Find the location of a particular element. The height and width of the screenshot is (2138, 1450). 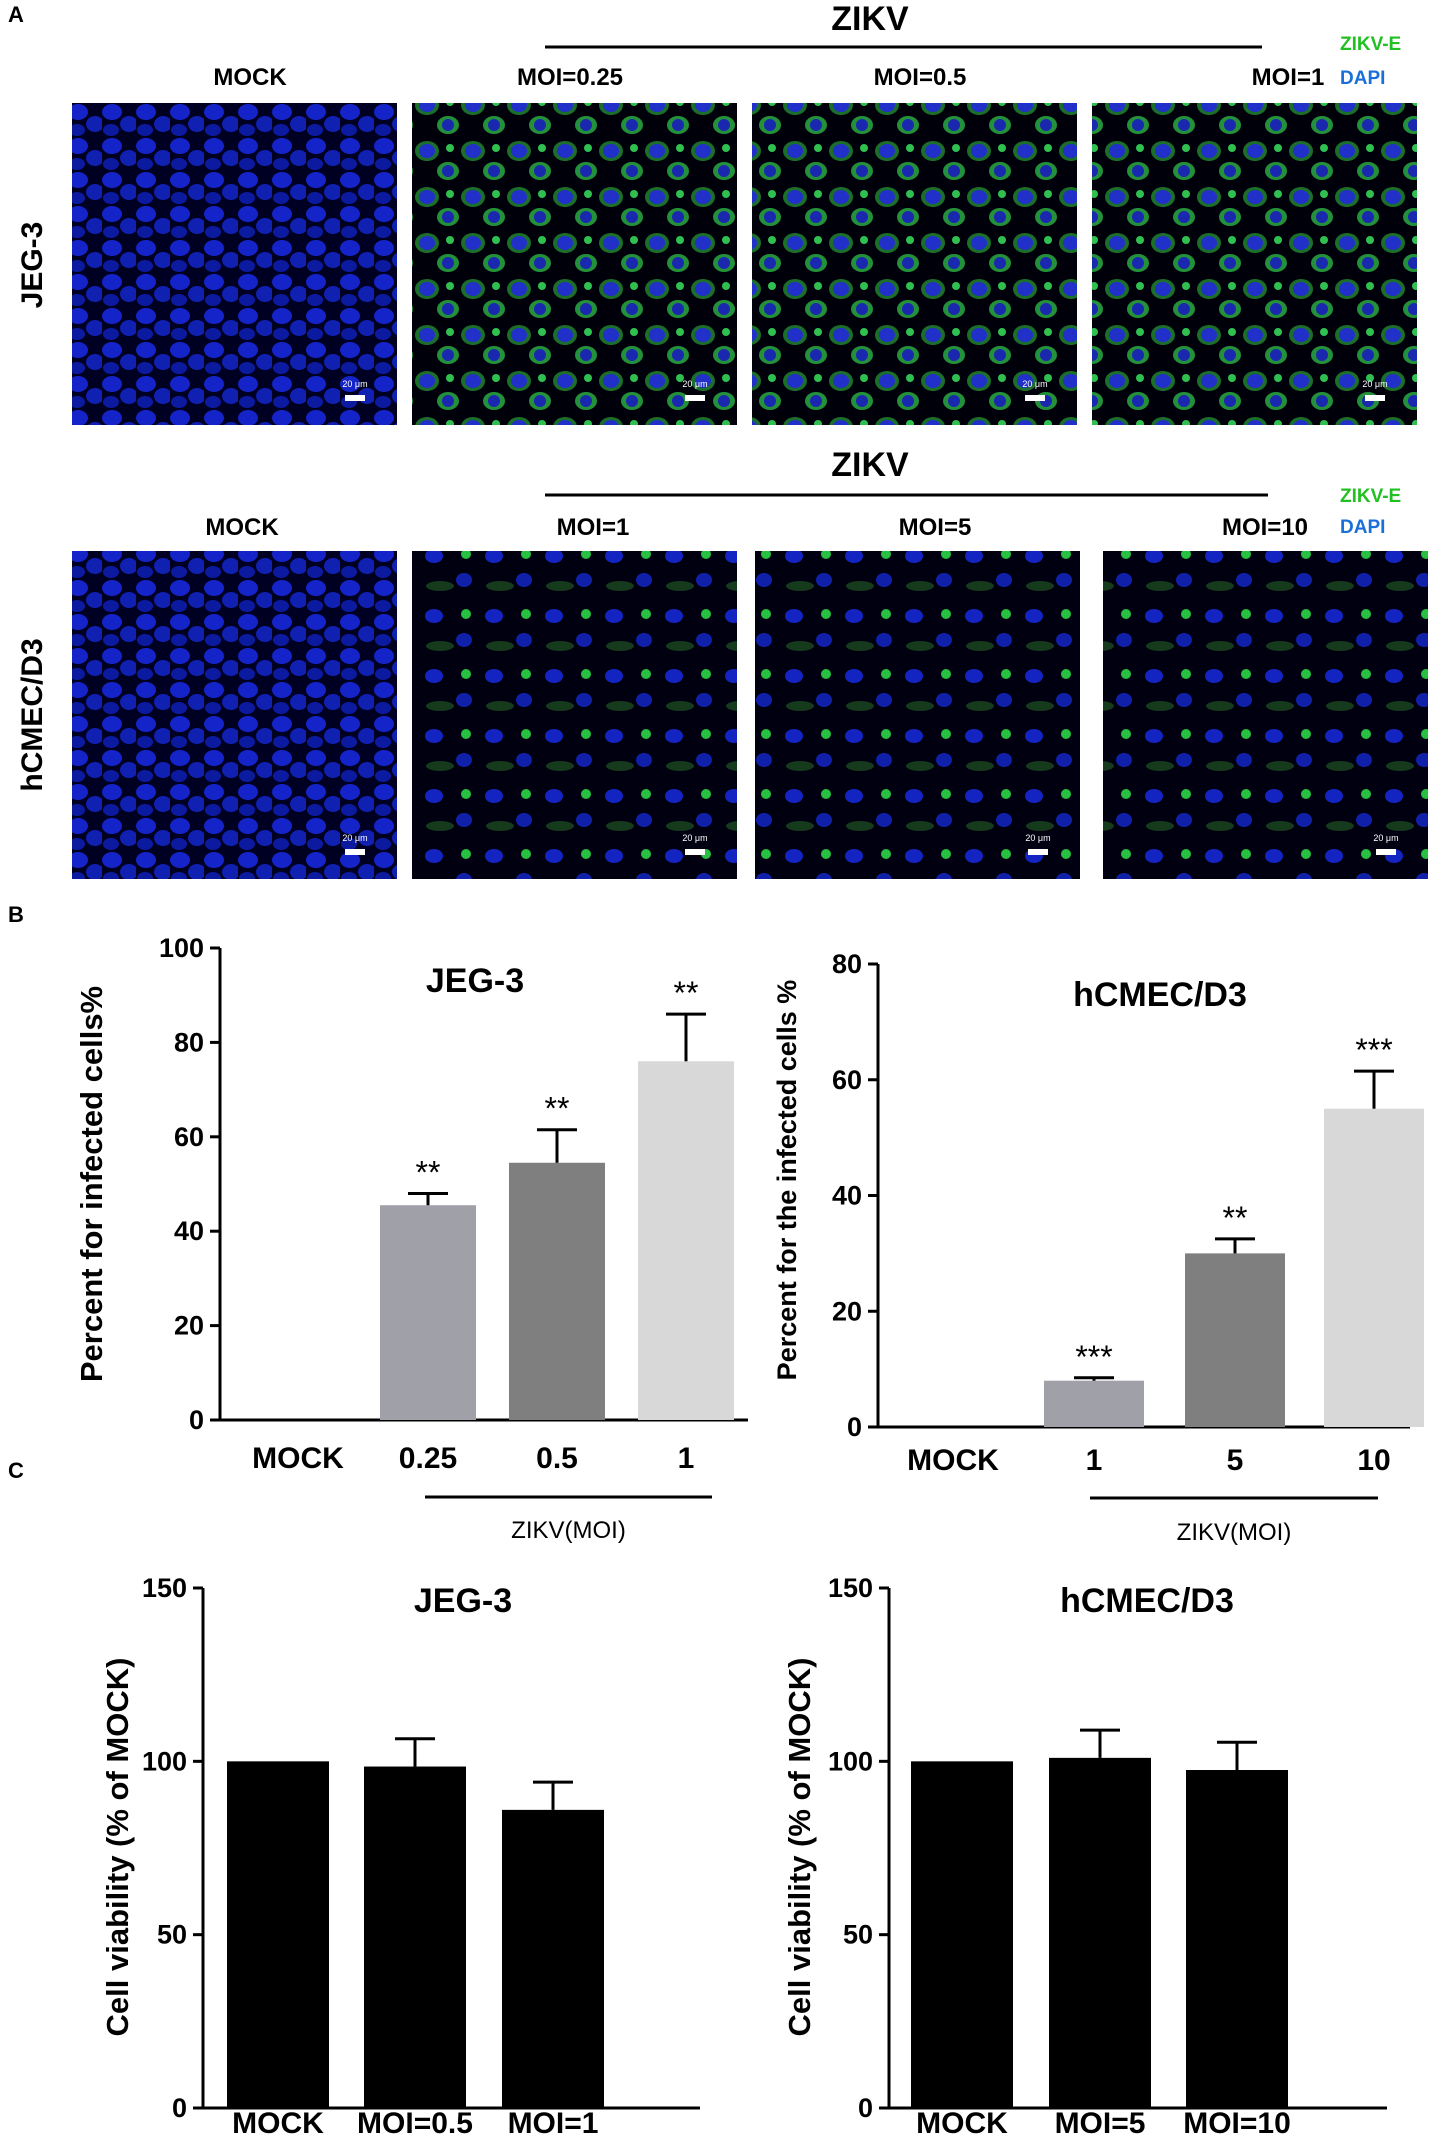

x-tick-label: MOI=10 is located at coordinates (1237, 2122).